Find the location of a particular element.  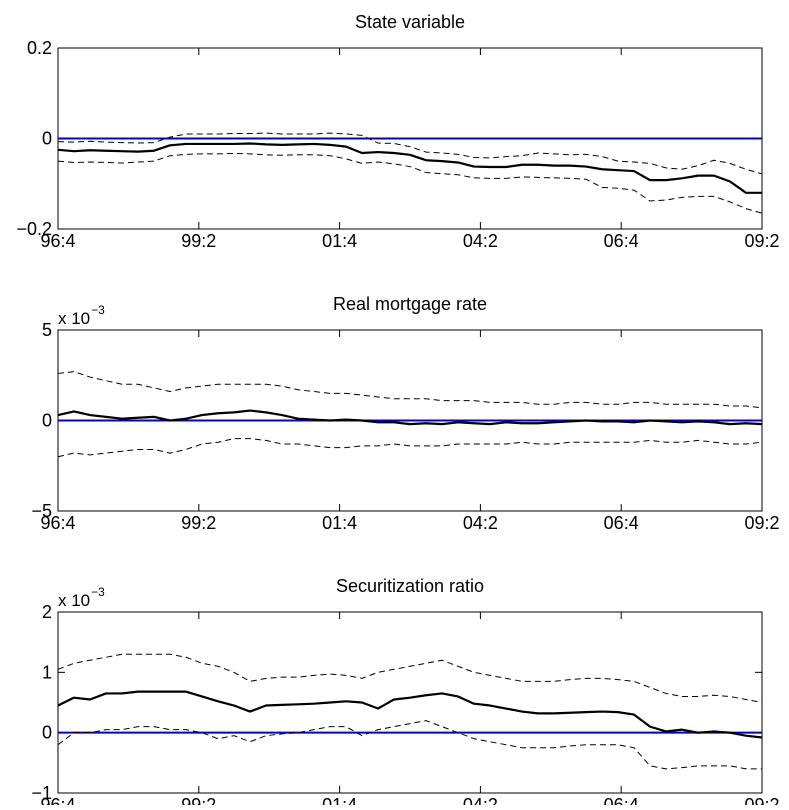

panel-1-xtick-label: 01:4 is located at coordinates (339, 241).